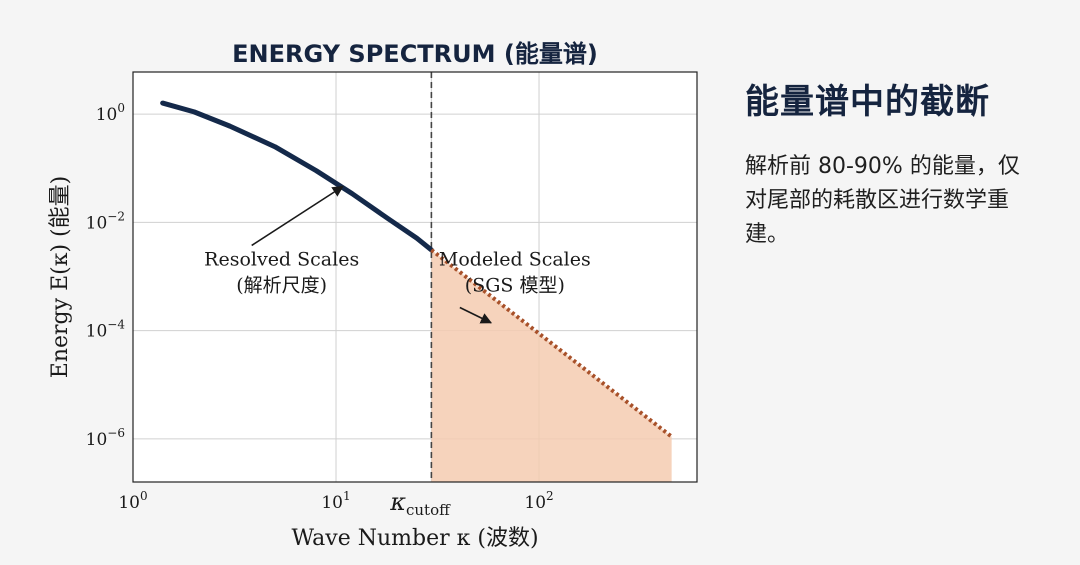  I want to click on cutoff-label-kappa: κ, so click(397, 502).